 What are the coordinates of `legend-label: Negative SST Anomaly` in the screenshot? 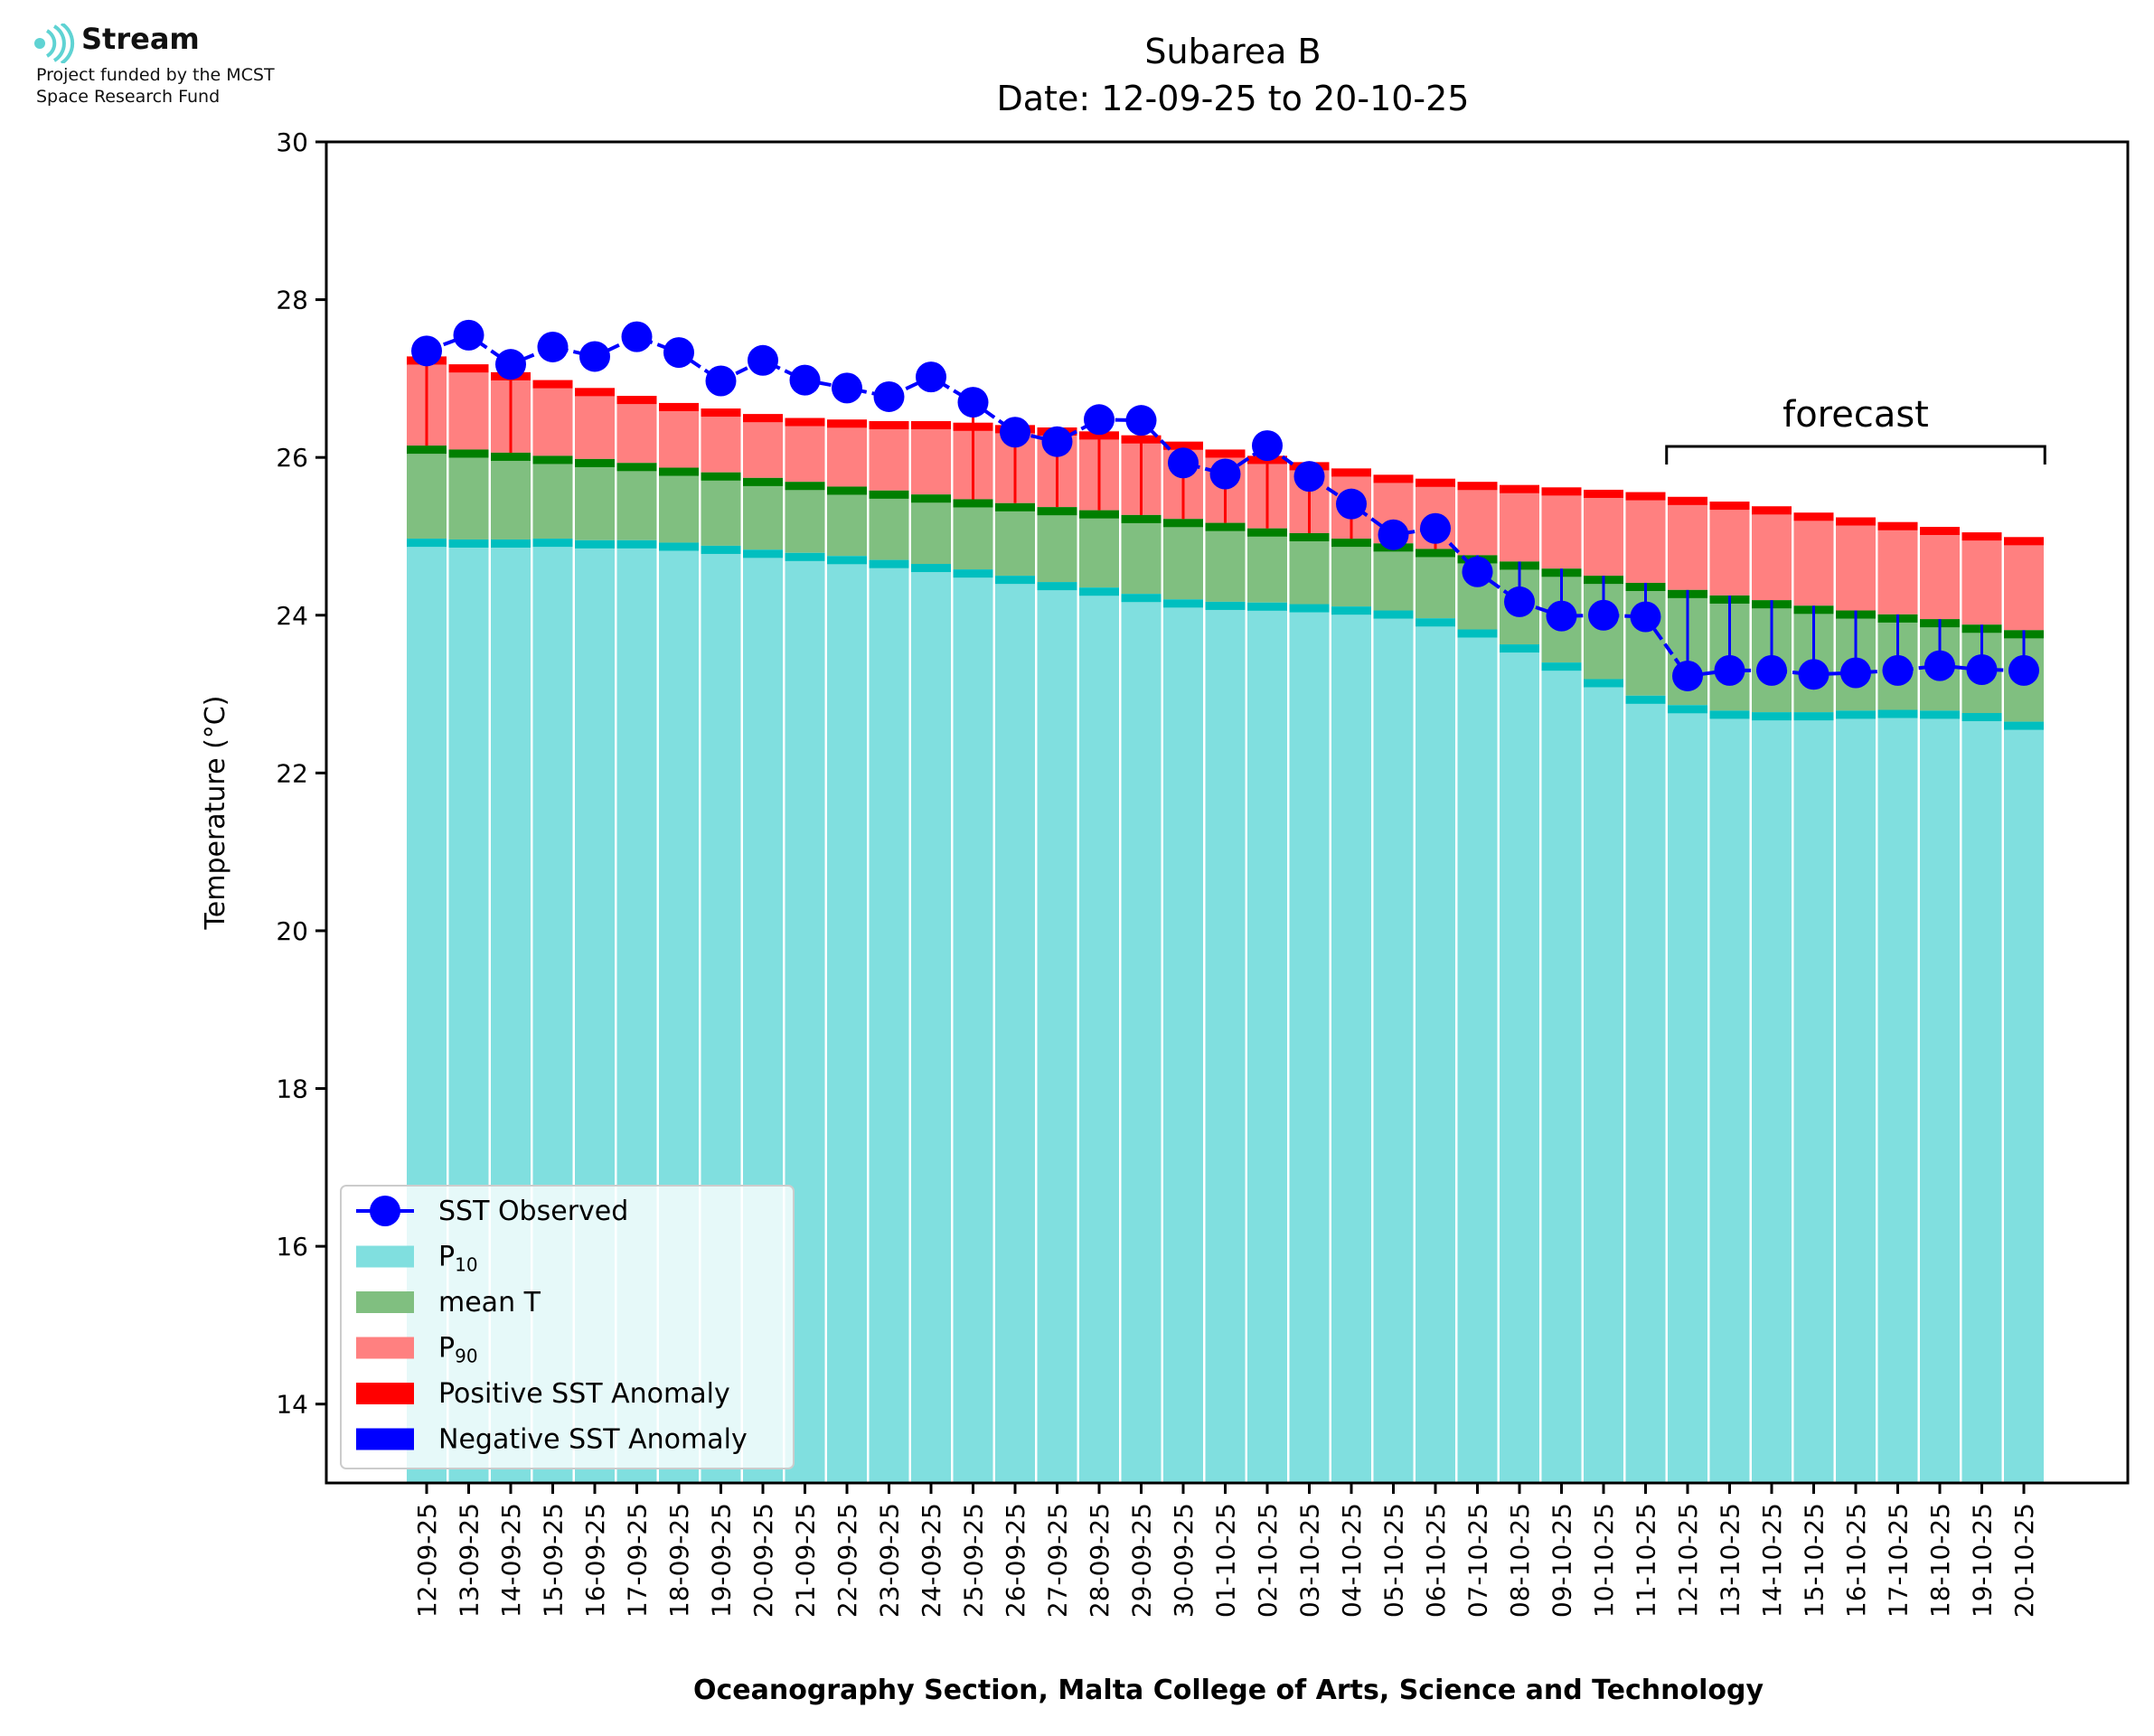 It's located at (593, 1440).